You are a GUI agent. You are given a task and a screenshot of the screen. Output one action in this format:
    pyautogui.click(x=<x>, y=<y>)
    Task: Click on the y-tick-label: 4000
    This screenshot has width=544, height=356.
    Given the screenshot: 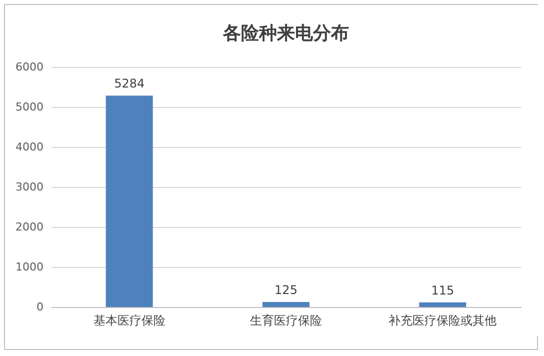 What is the action you would take?
    pyautogui.click(x=30, y=147)
    